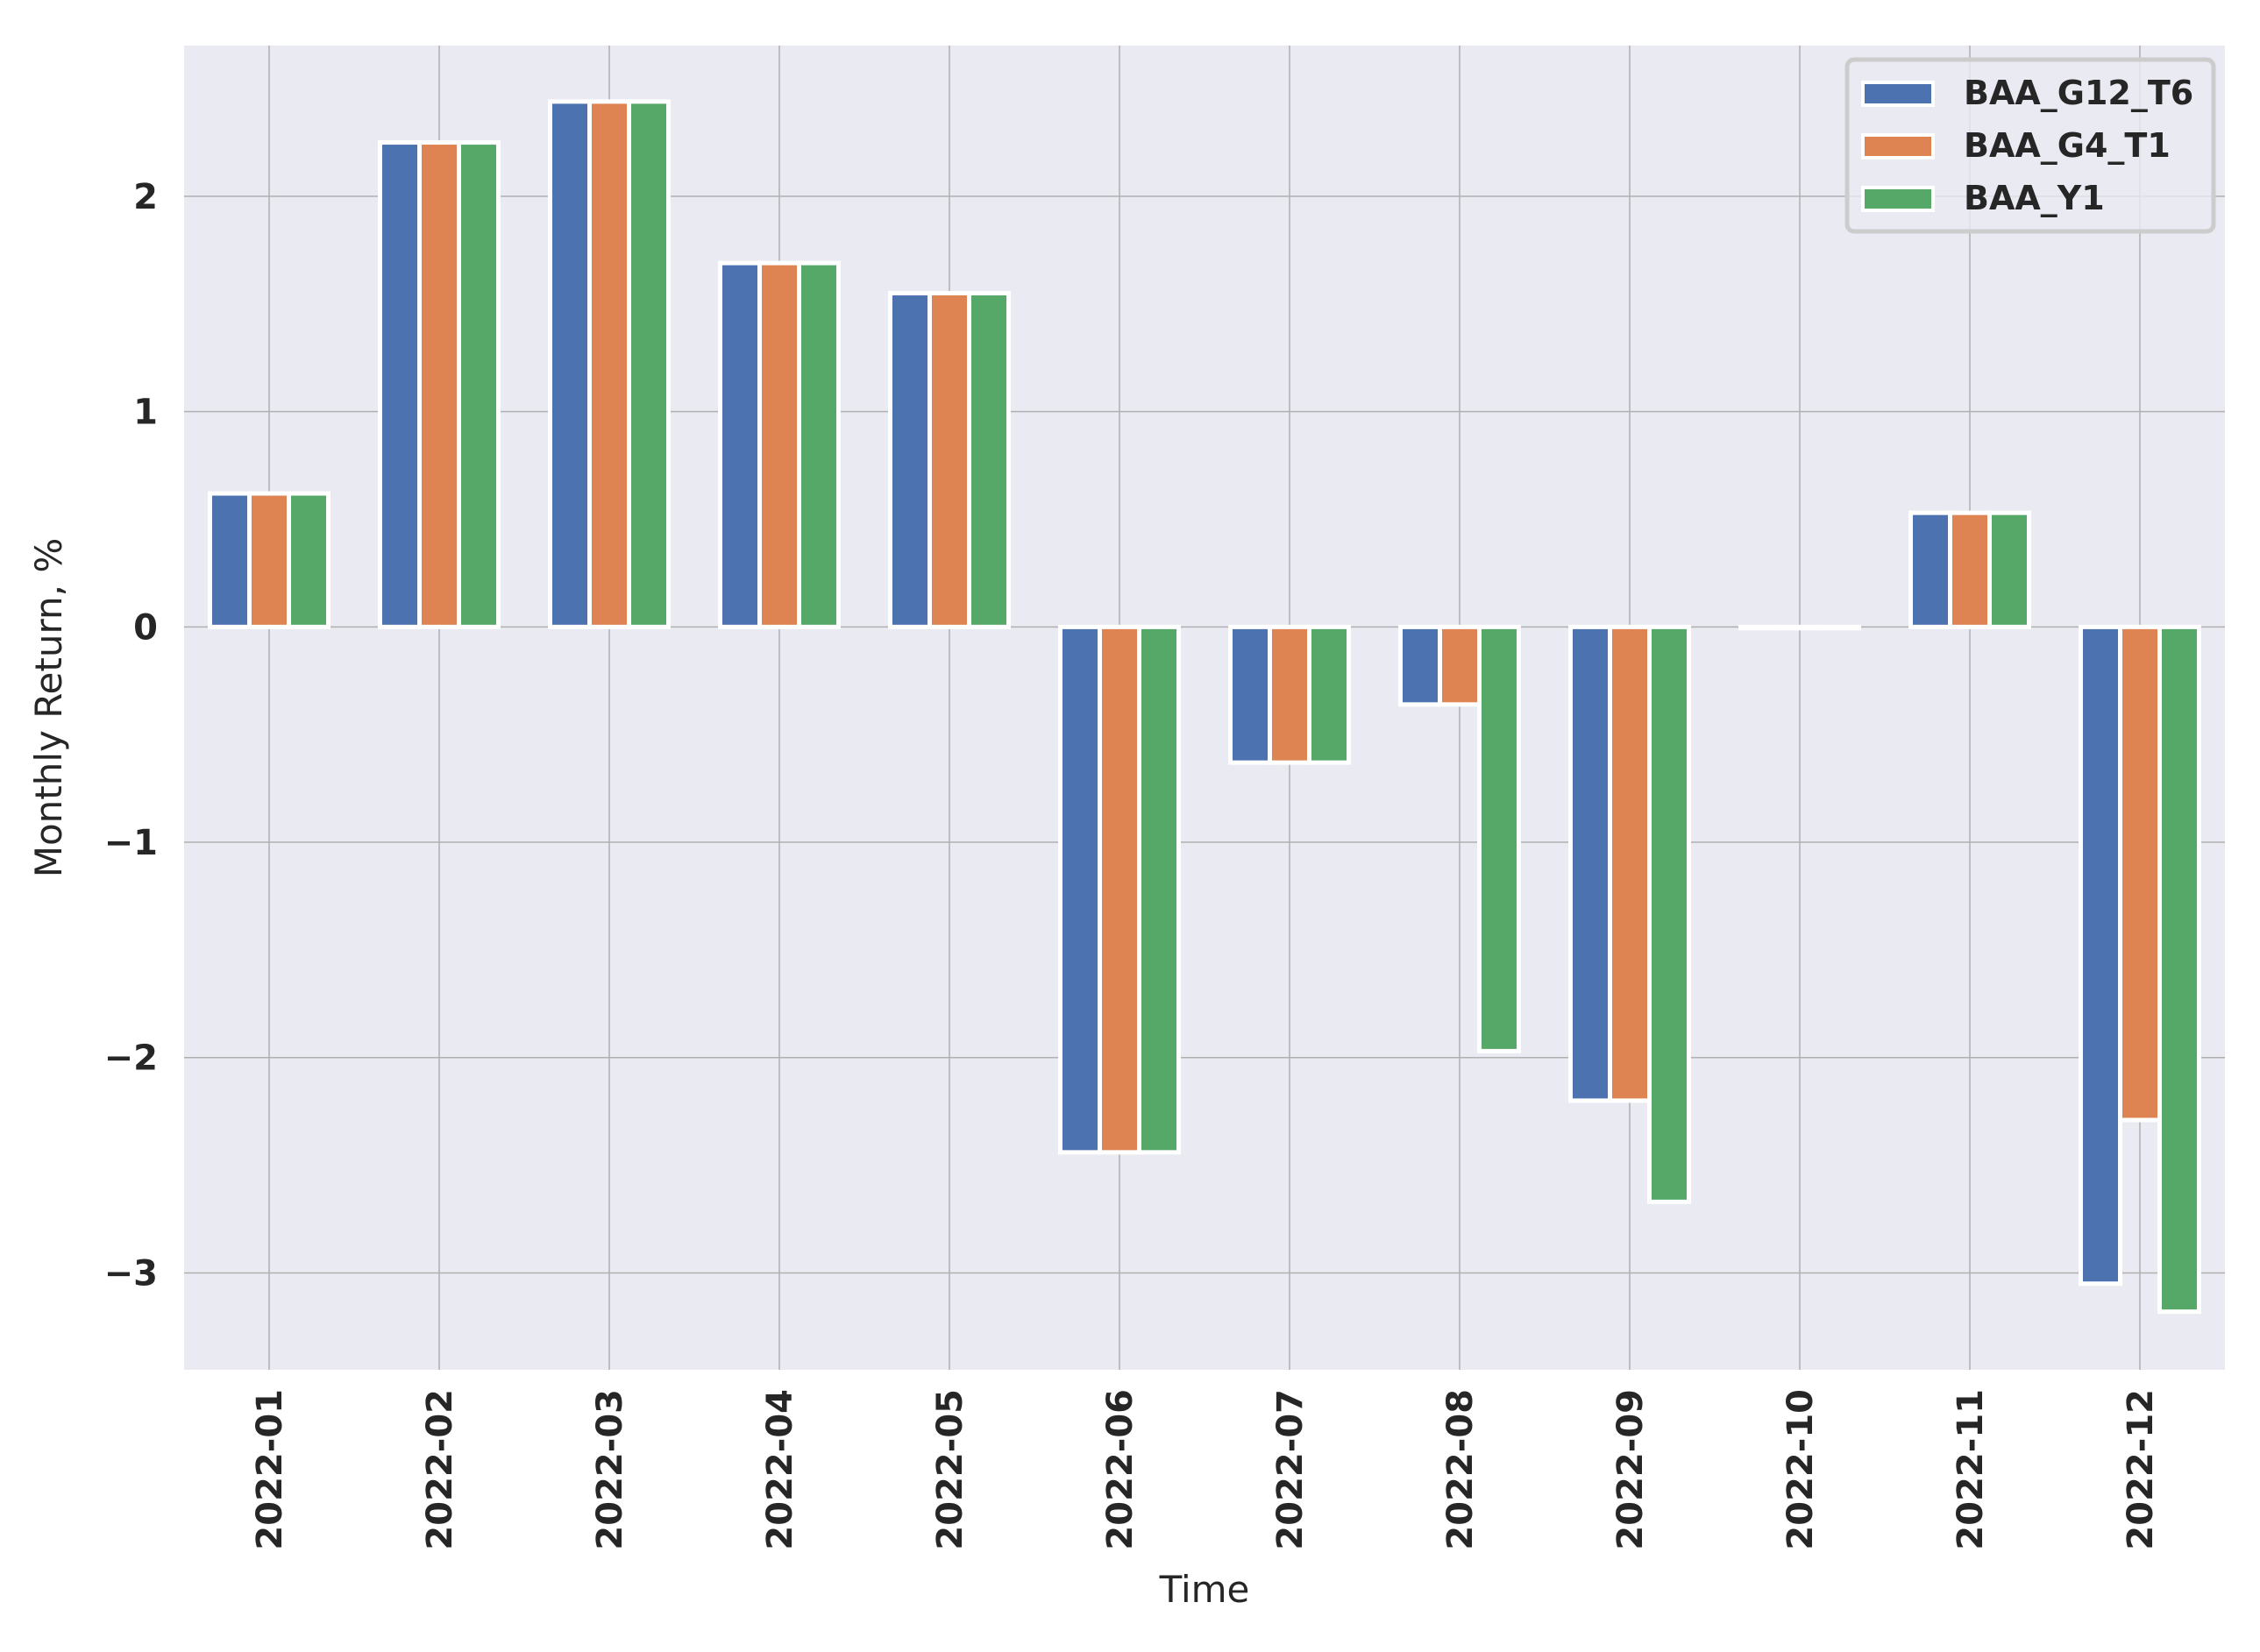 This screenshot has width=2260, height=1652. Describe the element at coordinates (1898, 199) in the screenshot. I see `legend-swatch-BAA_Y1` at that location.